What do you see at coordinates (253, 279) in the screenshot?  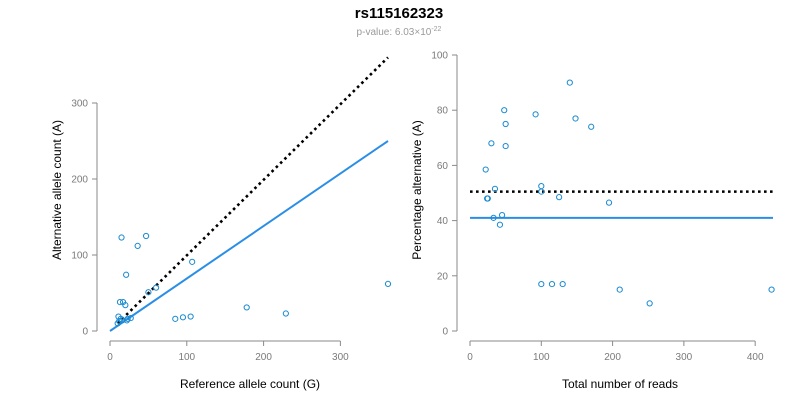 I see `left-points` at bounding box center [253, 279].